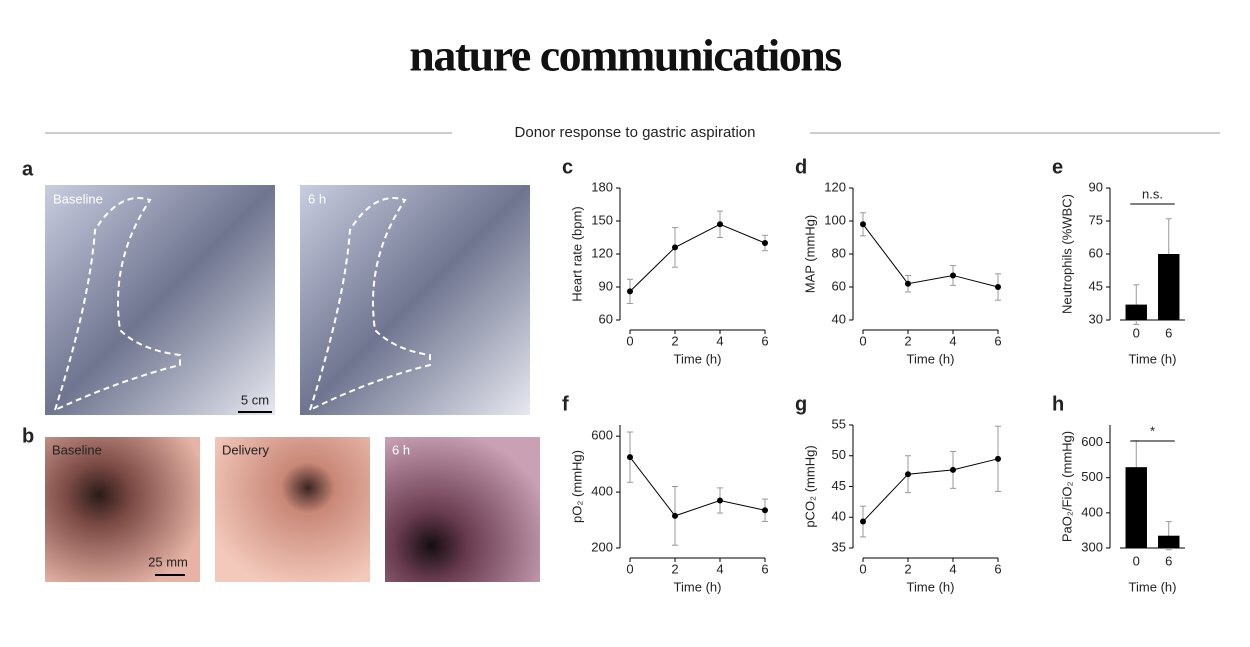 The width and height of the screenshot is (1250, 647). I want to click on y-tick-label: 180, so click(602, 186).